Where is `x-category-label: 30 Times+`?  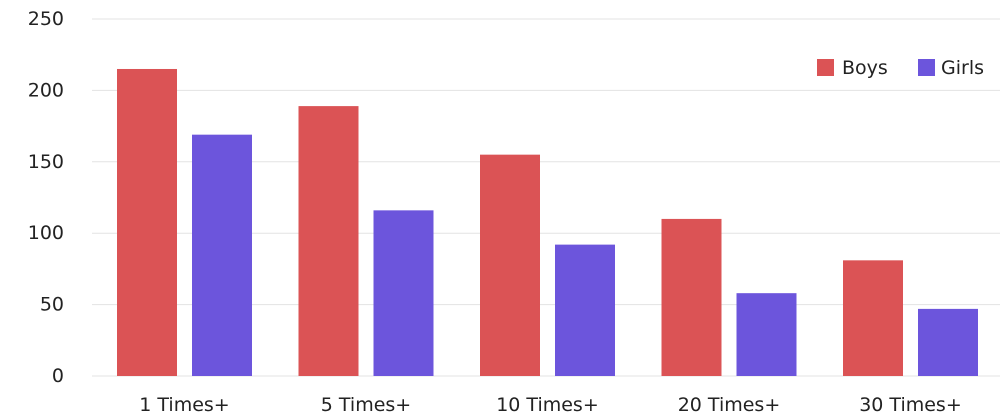
x-category-label: 30 Times+ is located at coordinates (910, 405).